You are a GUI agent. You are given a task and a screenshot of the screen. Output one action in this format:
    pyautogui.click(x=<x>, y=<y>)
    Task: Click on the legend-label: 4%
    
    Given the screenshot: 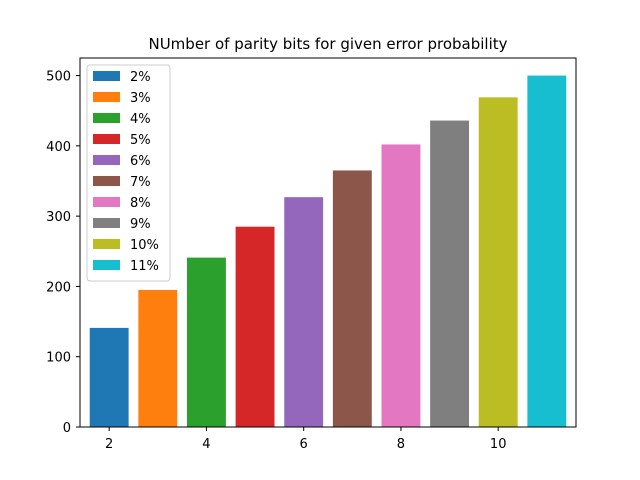 What is the action you would take?
    pyautogui.click(x=140, y=119)
    